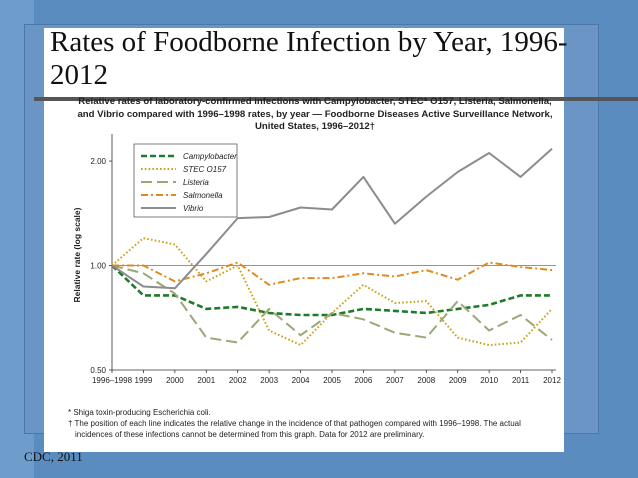  I want to click on x-tick-label: 2004, so click(301, 380).